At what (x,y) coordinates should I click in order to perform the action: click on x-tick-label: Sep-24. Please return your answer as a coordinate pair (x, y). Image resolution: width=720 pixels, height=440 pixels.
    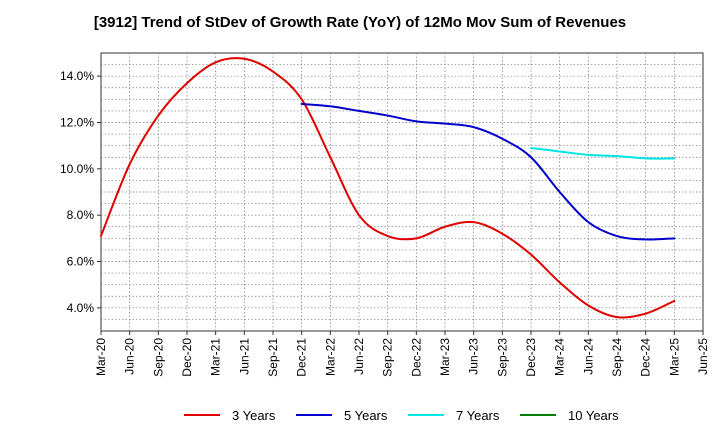
    Looking at the image, I should click on (617, 357).